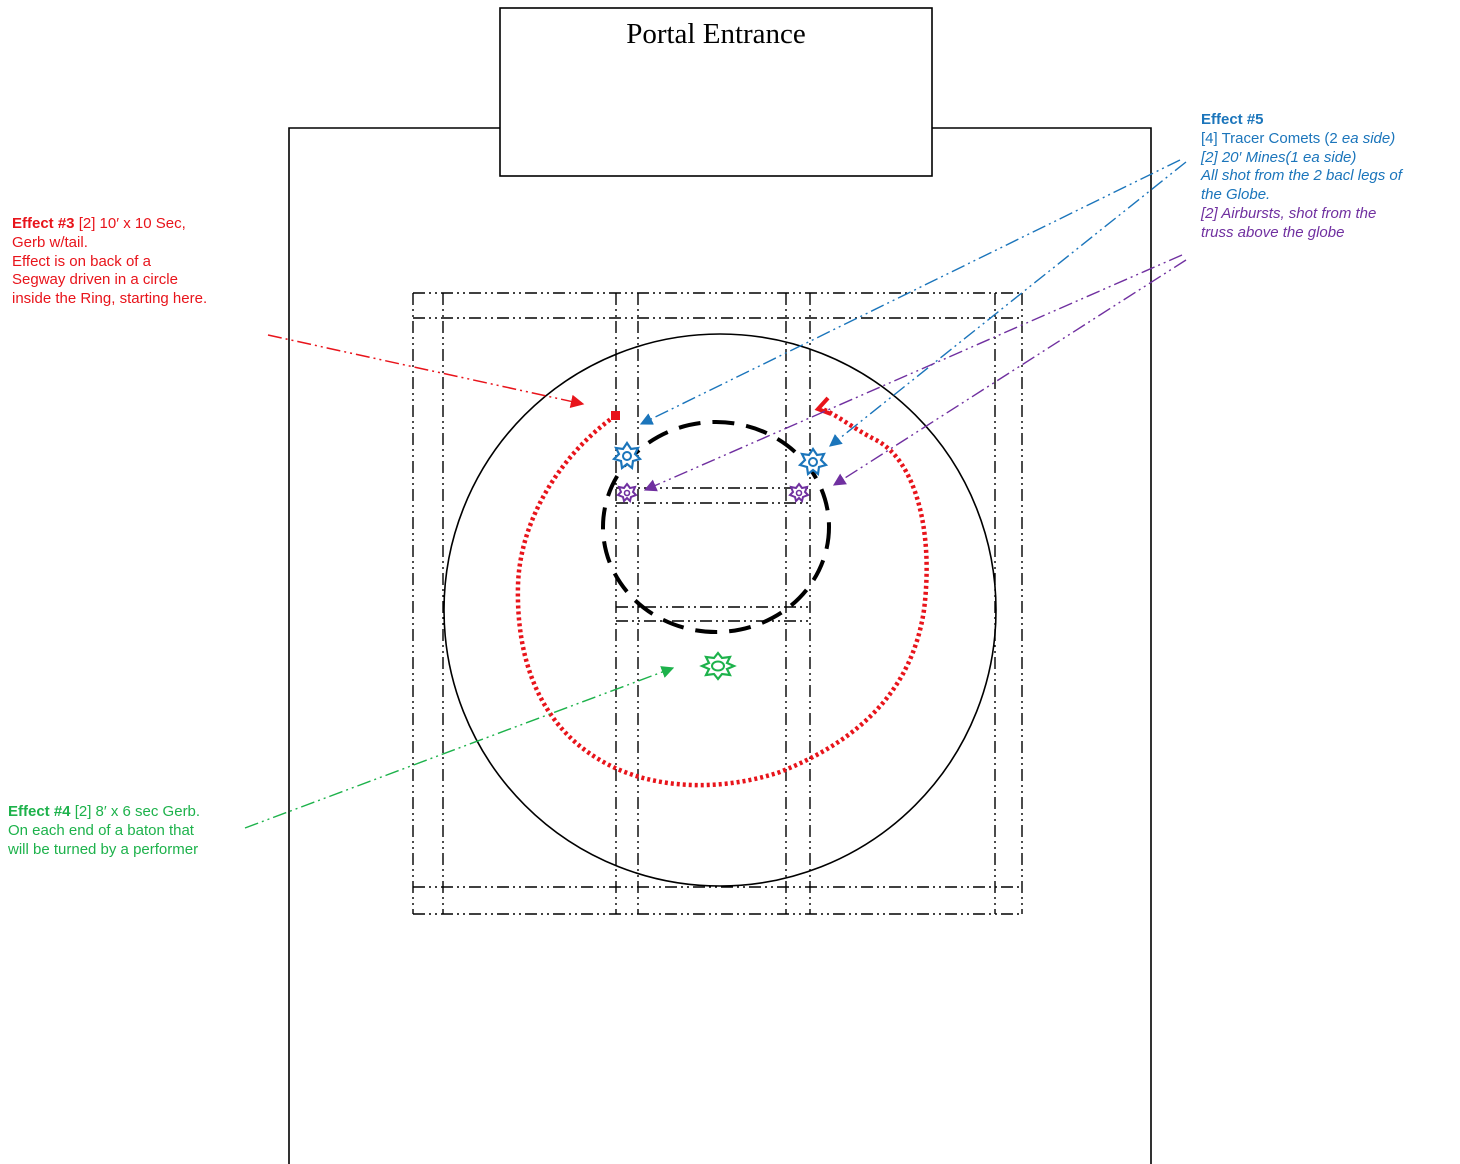 The image size is (1460, 1164). What do you see at coordinates (716, 34) in the screenshot?
I see `portal-entrance-title: Portal Entrance` at bounding box center [716, 34].